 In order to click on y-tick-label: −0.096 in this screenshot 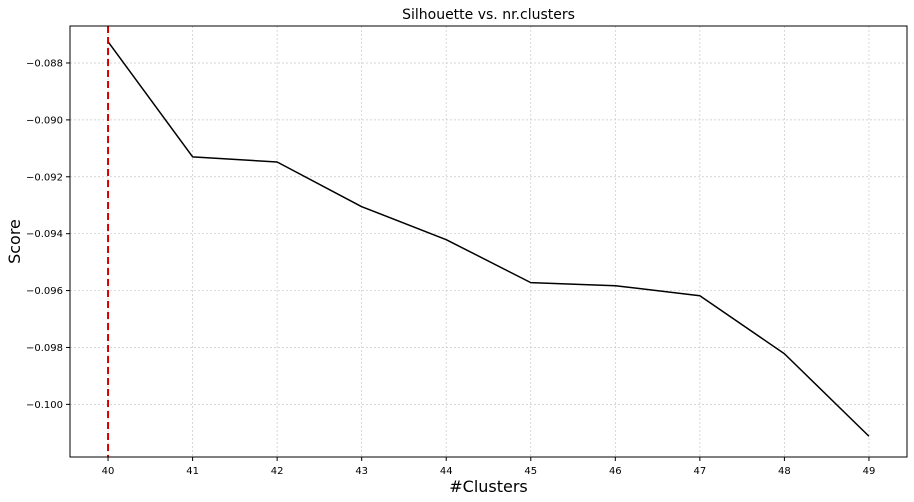, I will do `click(44, 291)`.